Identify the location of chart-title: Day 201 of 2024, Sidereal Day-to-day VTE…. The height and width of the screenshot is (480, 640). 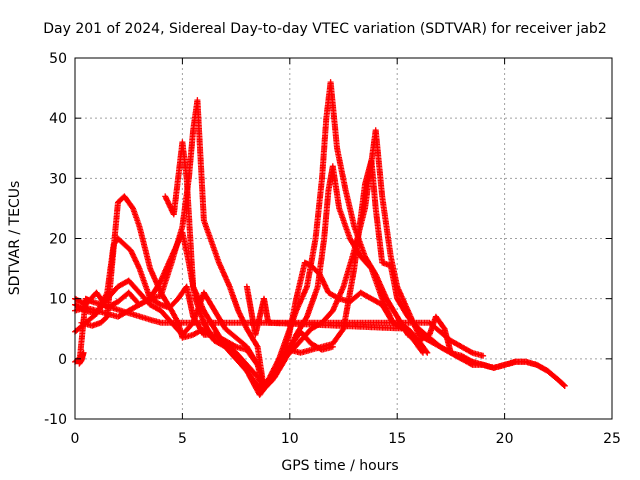
(324, 29).